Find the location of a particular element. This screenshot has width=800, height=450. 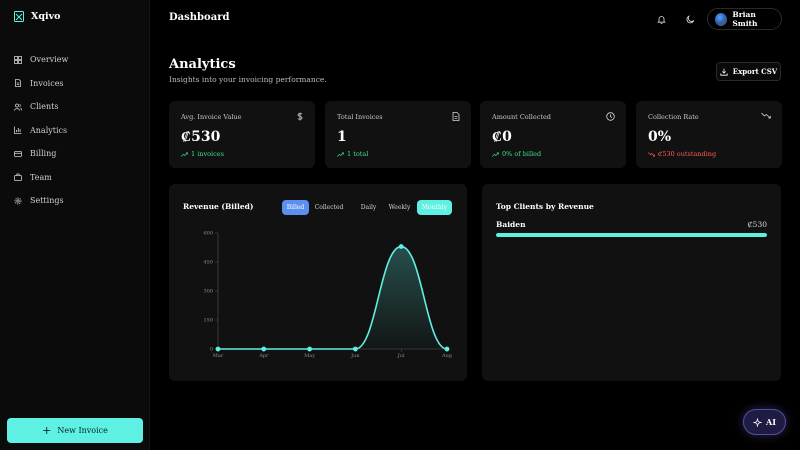

document-icon is located at coordinates (456, 116).